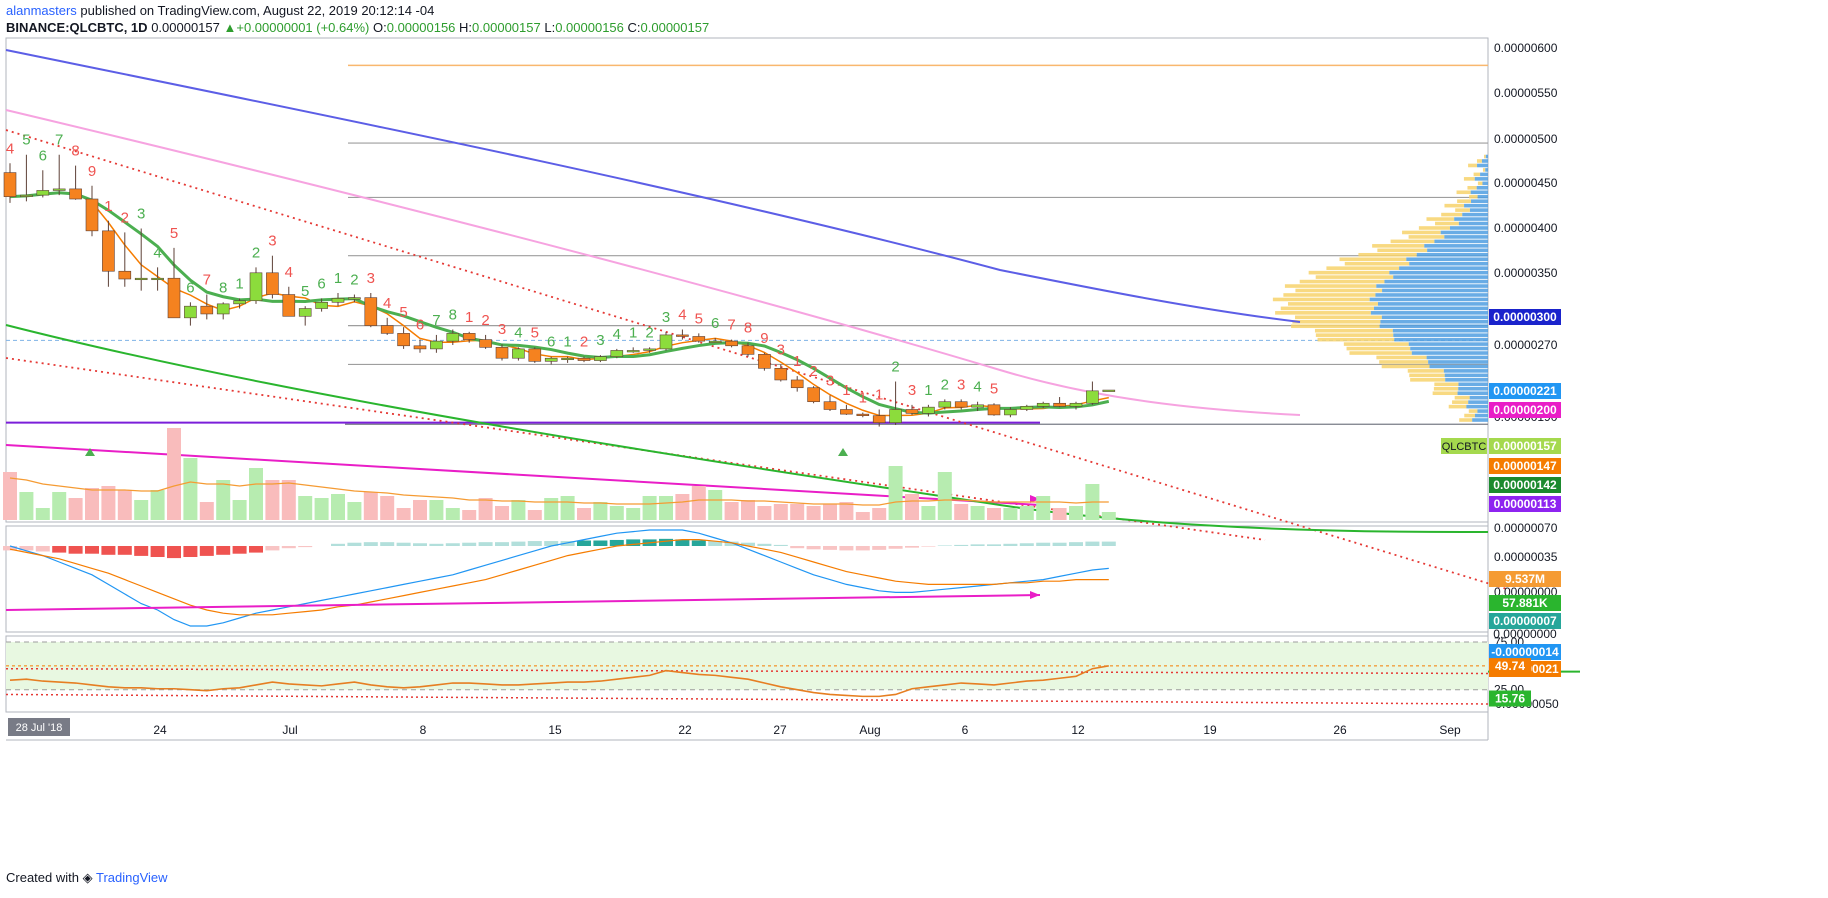  Describe the element at coordinates (1525, 391) in the screenshot. I see `price-label-text: 0.00000221` at that location.